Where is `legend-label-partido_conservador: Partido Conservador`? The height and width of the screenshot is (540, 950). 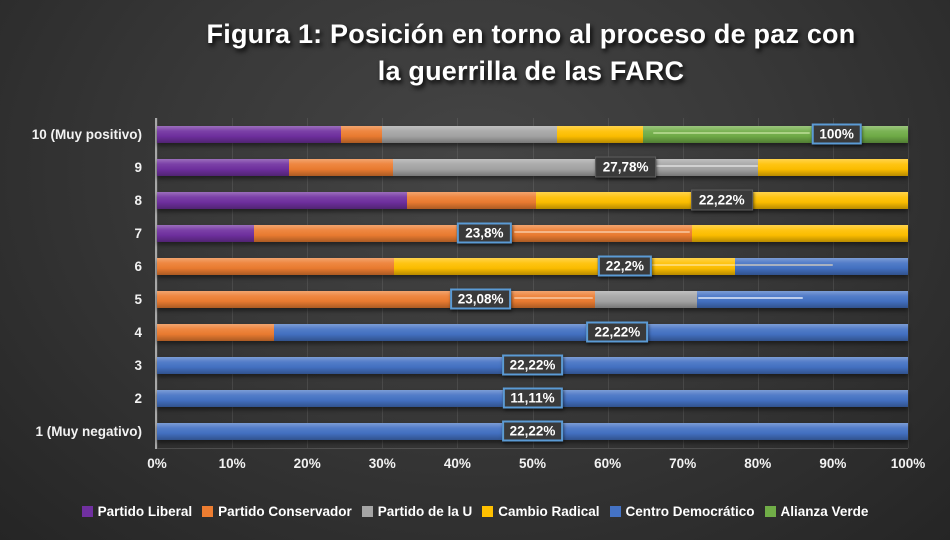 legend-label-partido_conservador: Partido Conservador is located at coordinates (285, 511).